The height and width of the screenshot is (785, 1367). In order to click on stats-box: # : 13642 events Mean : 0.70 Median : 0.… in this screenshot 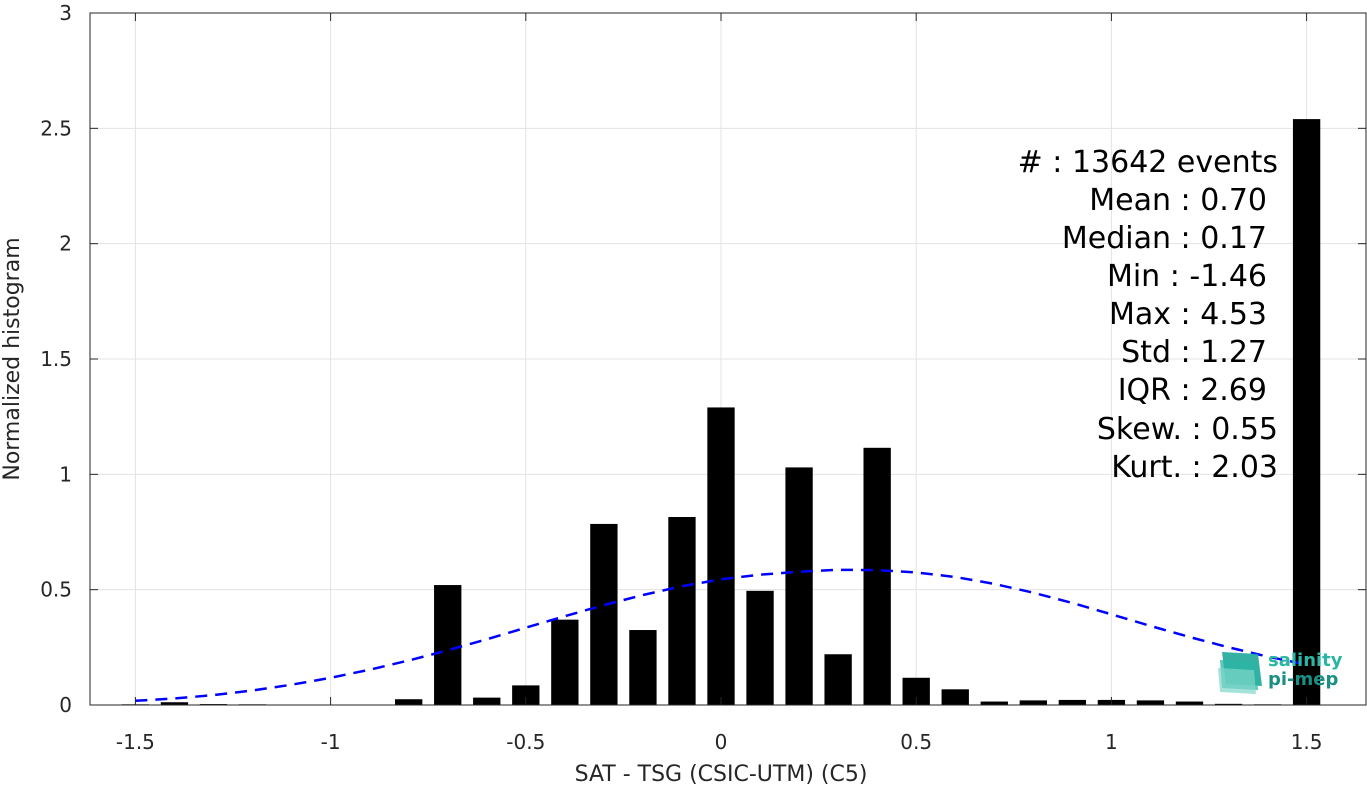, I will do `click(1148, 315)`.